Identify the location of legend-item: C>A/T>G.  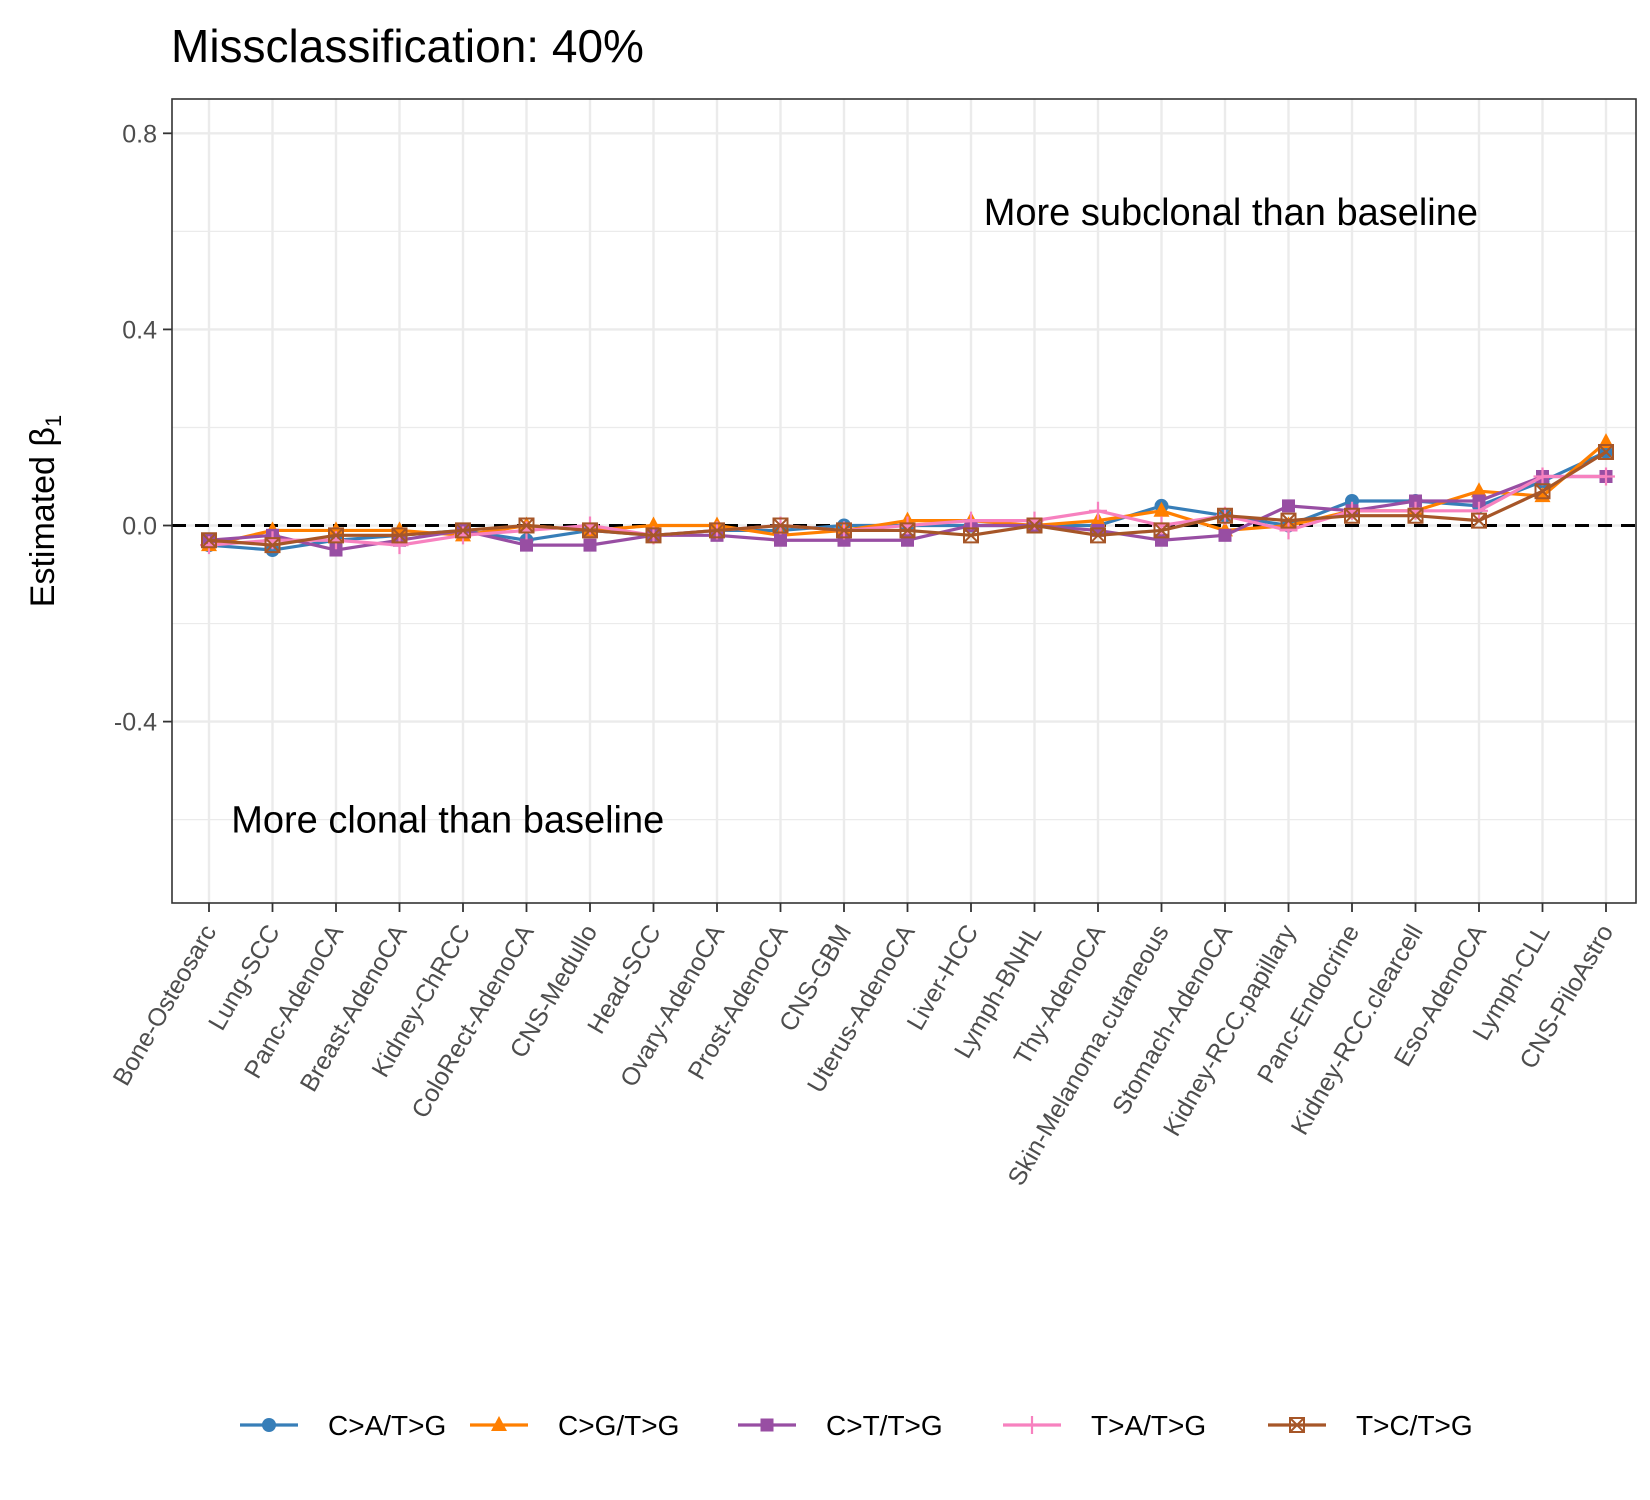
(343, 1425).